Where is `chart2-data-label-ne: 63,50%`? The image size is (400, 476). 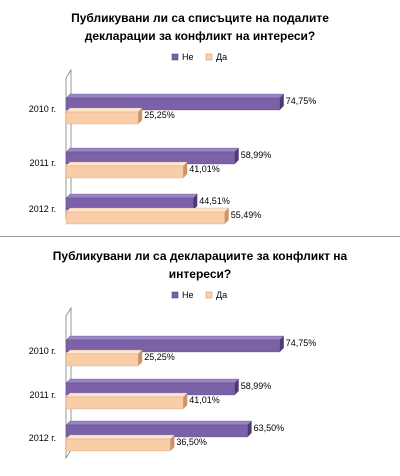
chart2-data-label-ne: 63,50% is located at coordinates (269, 428).